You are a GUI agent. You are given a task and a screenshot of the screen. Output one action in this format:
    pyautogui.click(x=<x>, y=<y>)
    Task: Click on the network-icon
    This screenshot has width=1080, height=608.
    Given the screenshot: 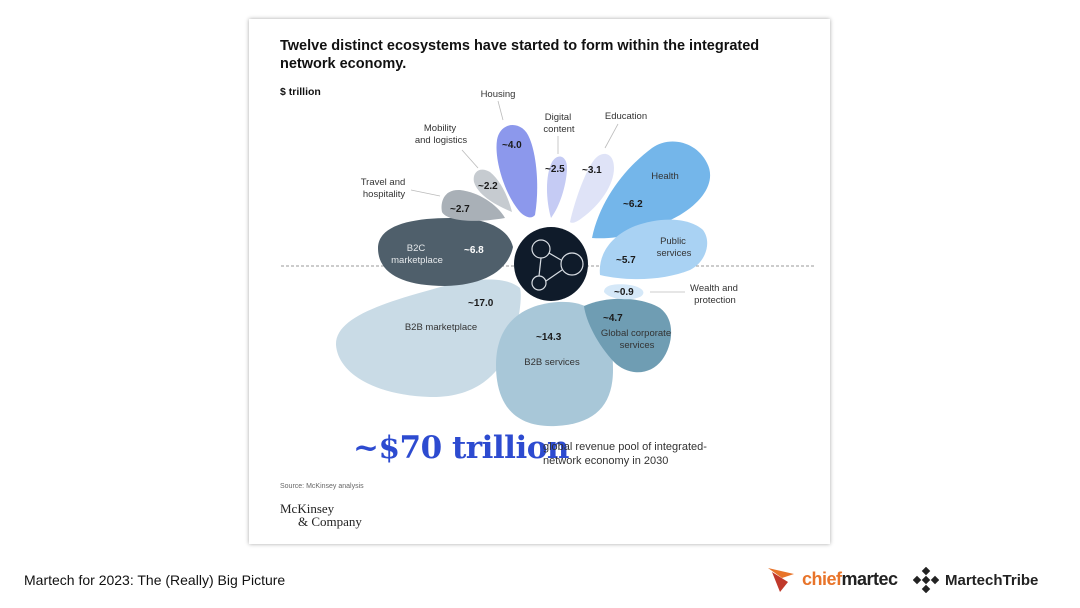 What is the action you would take?
    pyautogui.click(x=557, y=265)
    